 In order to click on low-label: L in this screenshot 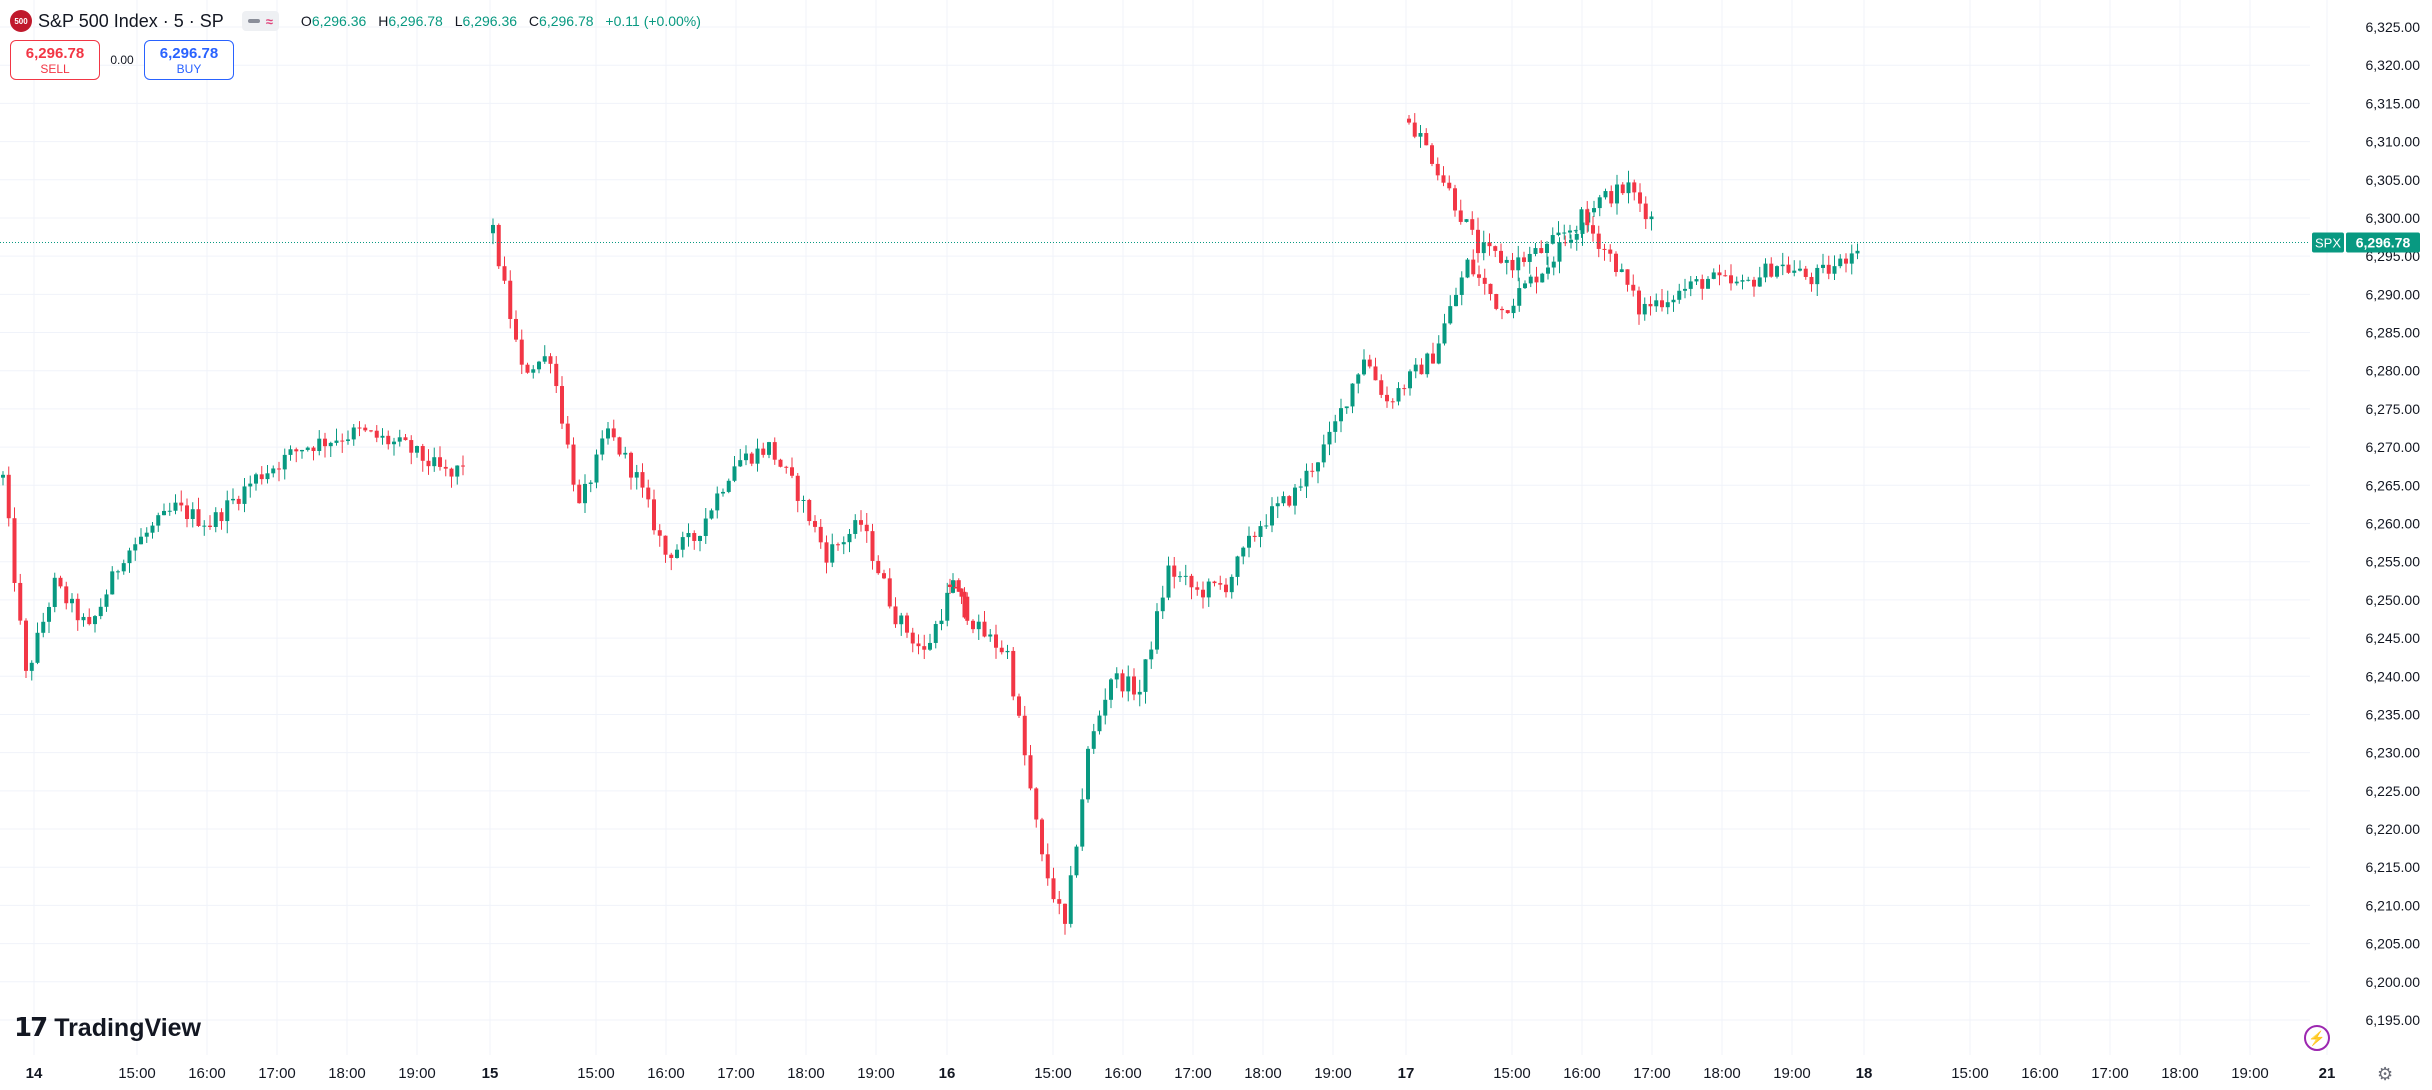, I will do `click(458, 21)`.